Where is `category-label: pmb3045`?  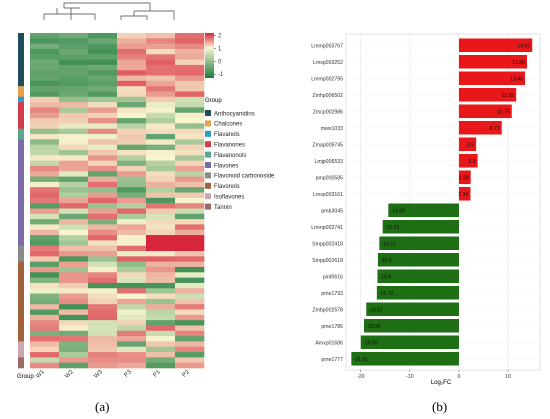 category-label: pmb3045 is located at coordinates (332, 211).